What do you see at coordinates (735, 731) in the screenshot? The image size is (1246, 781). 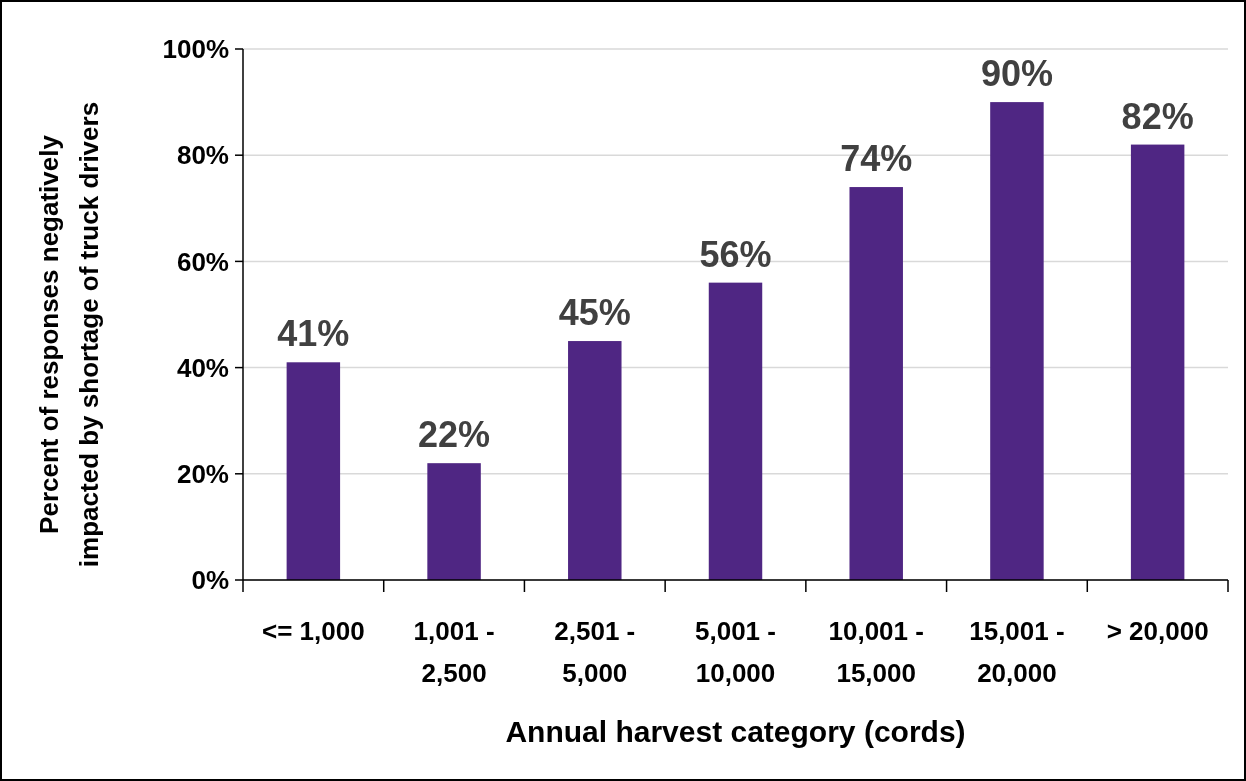 I see `x-axis-title: Annual harvest category (cords)` at bounding box center [735, 731].